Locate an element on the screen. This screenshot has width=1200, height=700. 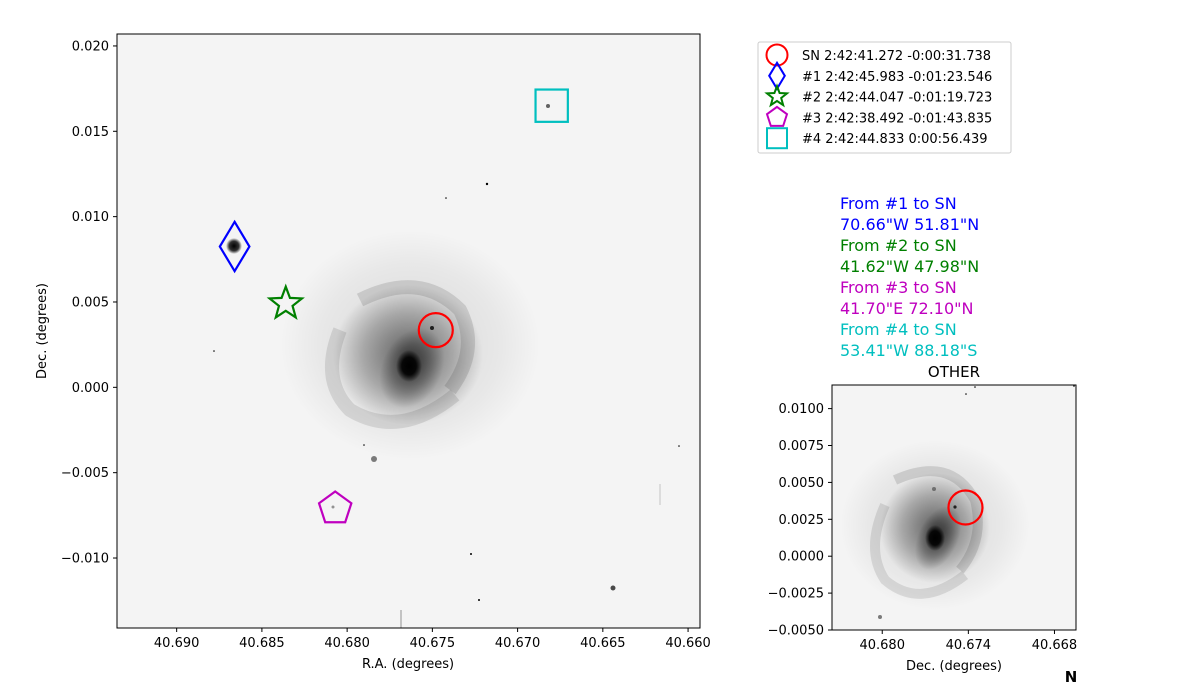
ref-4-marker is located at coordinates (551, 105).